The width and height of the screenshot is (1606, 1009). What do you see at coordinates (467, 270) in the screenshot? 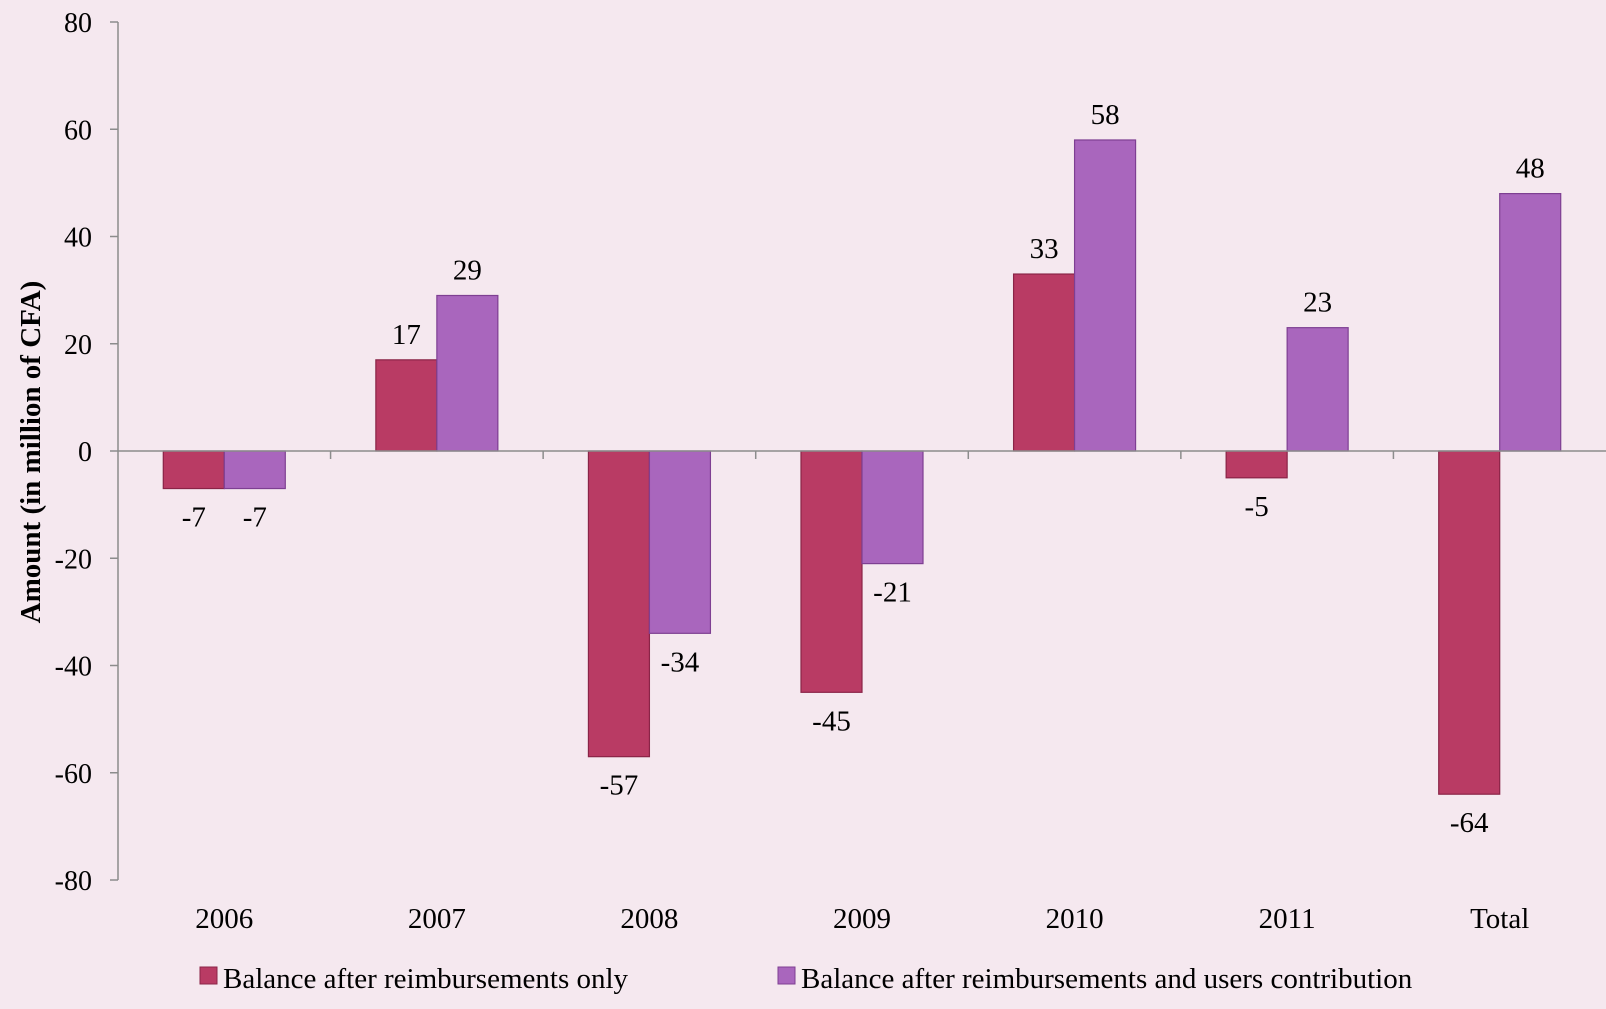
I see `data-label: 29` at bounding box center [467, 270].